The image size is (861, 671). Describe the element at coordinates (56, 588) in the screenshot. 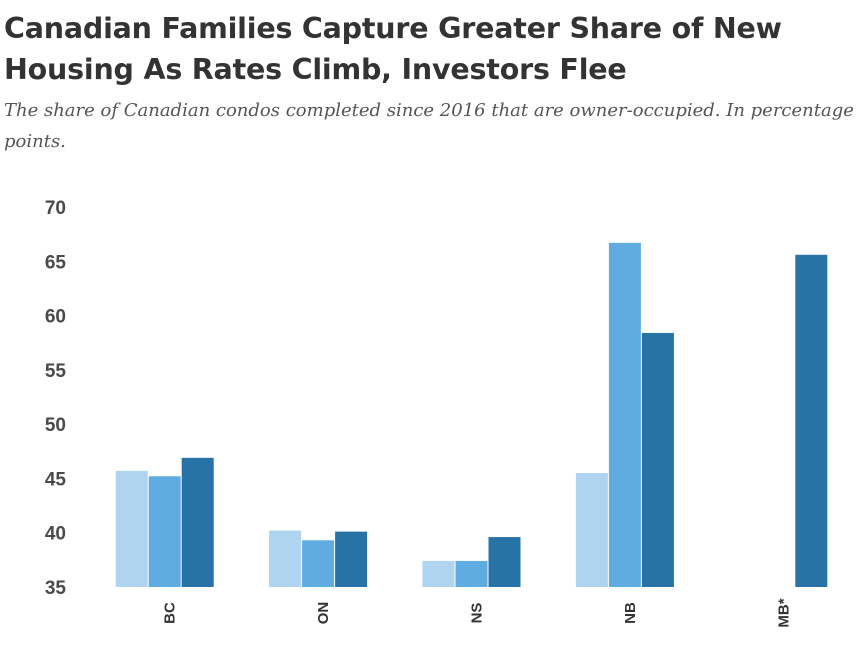

I see `y-tick-label: 35` at that location.